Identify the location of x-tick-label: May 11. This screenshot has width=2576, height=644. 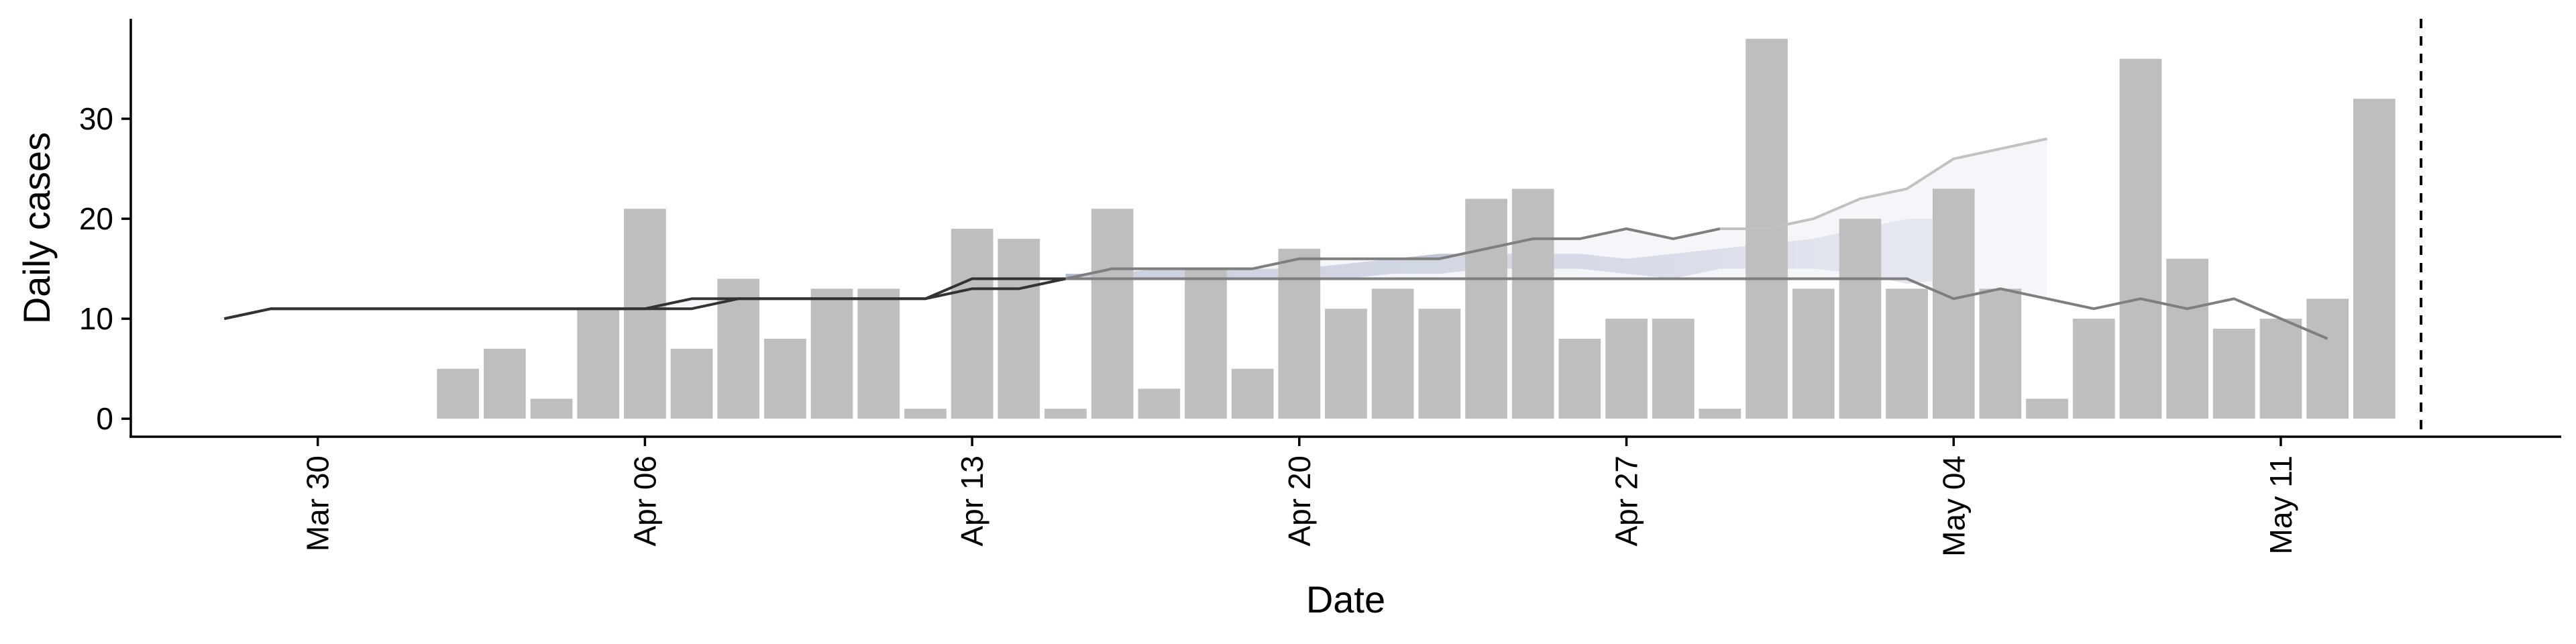
(2280, 504).